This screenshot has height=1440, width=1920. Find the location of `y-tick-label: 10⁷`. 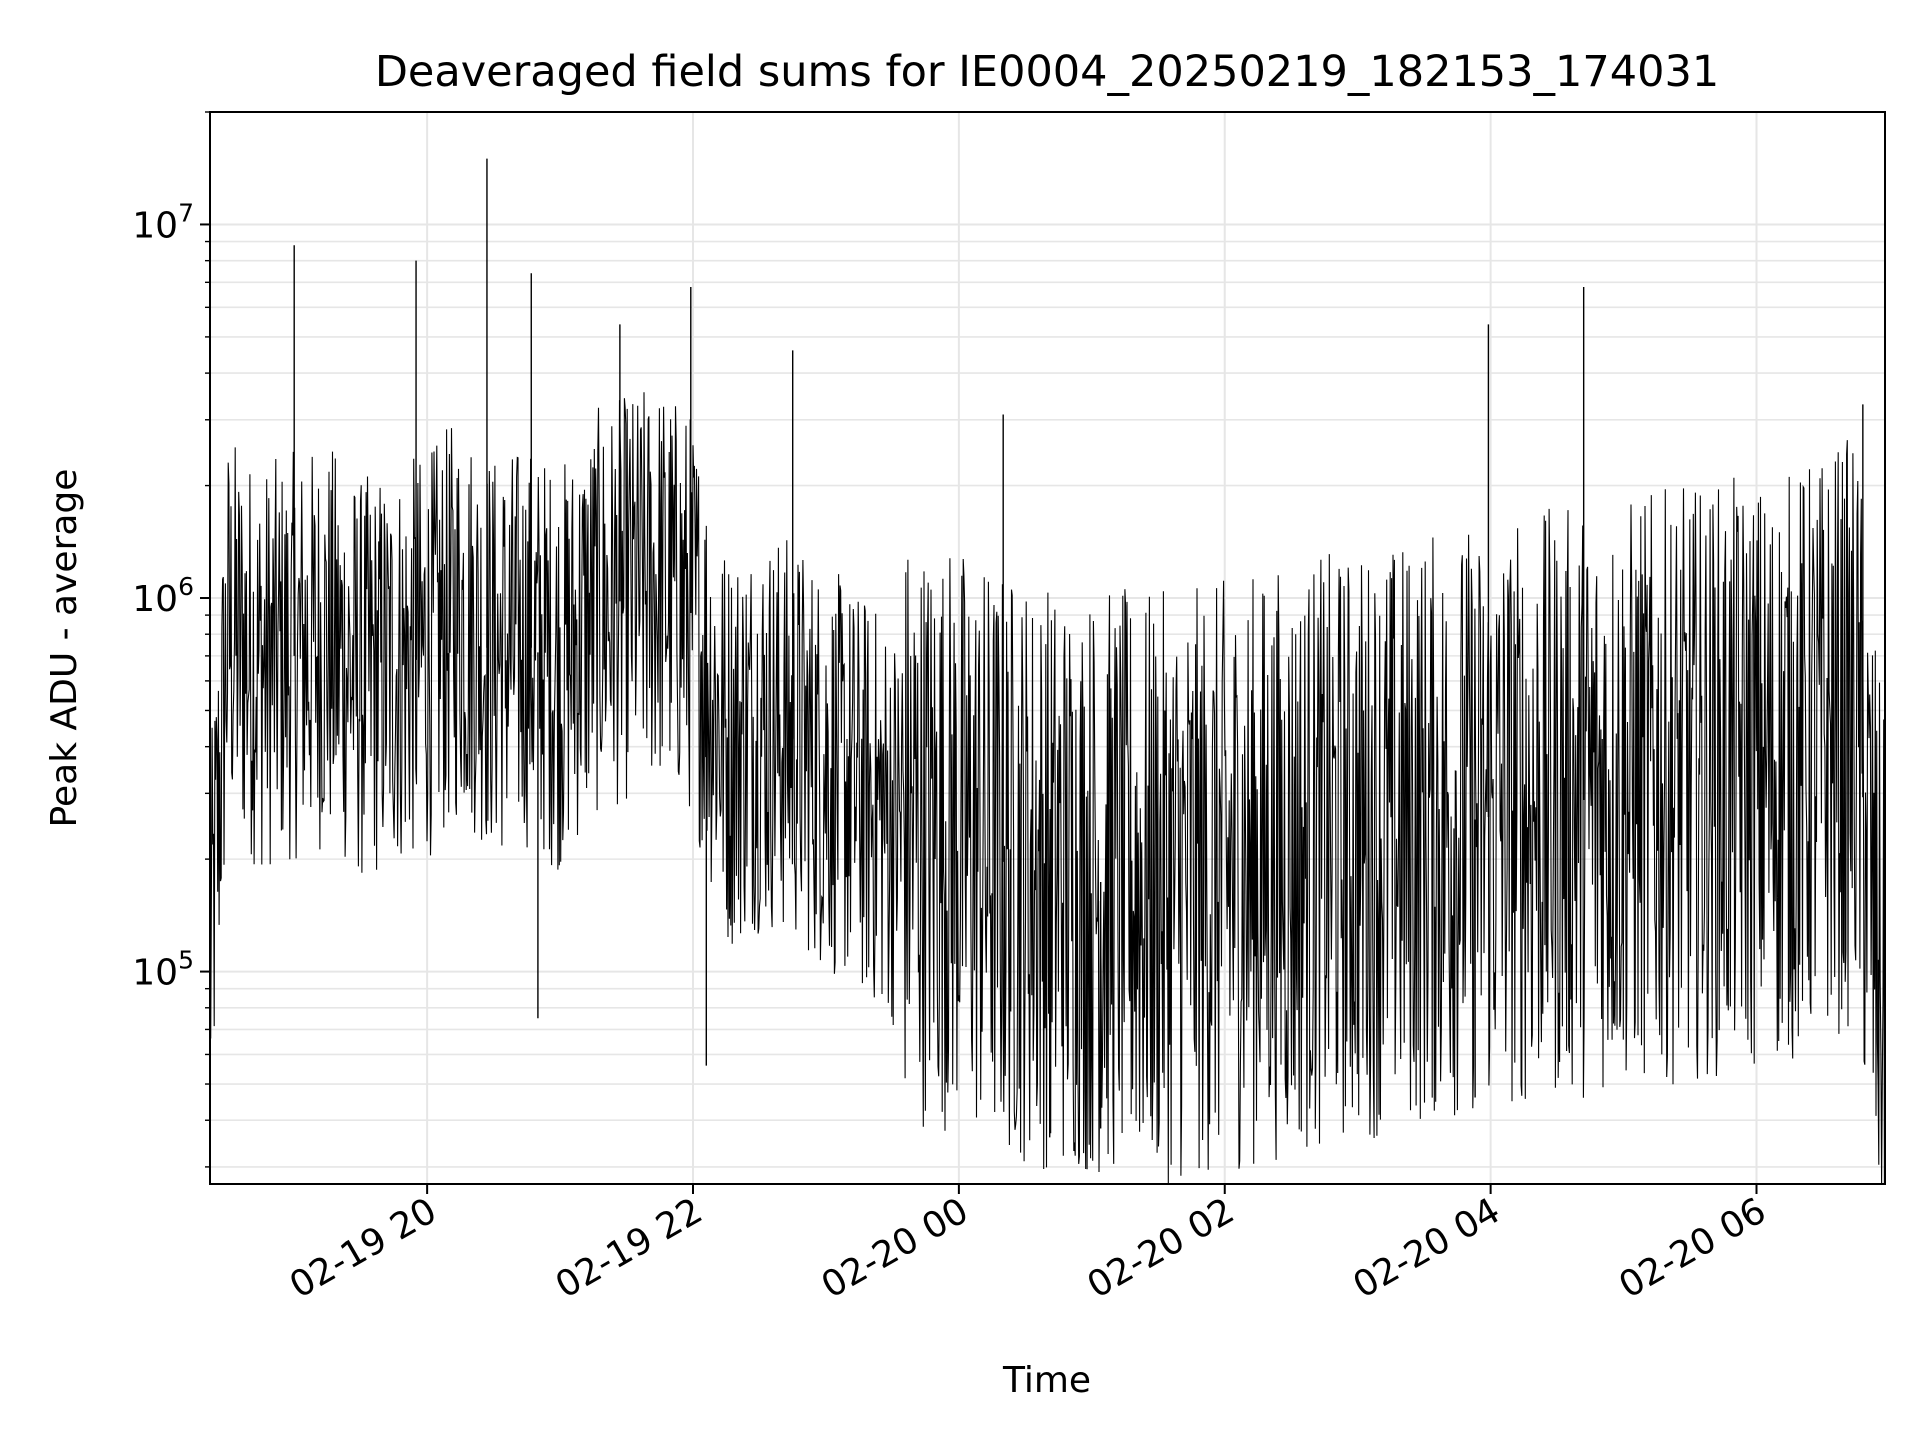

y-tick-label: 10⁷ is located at coordinates (163, 222).